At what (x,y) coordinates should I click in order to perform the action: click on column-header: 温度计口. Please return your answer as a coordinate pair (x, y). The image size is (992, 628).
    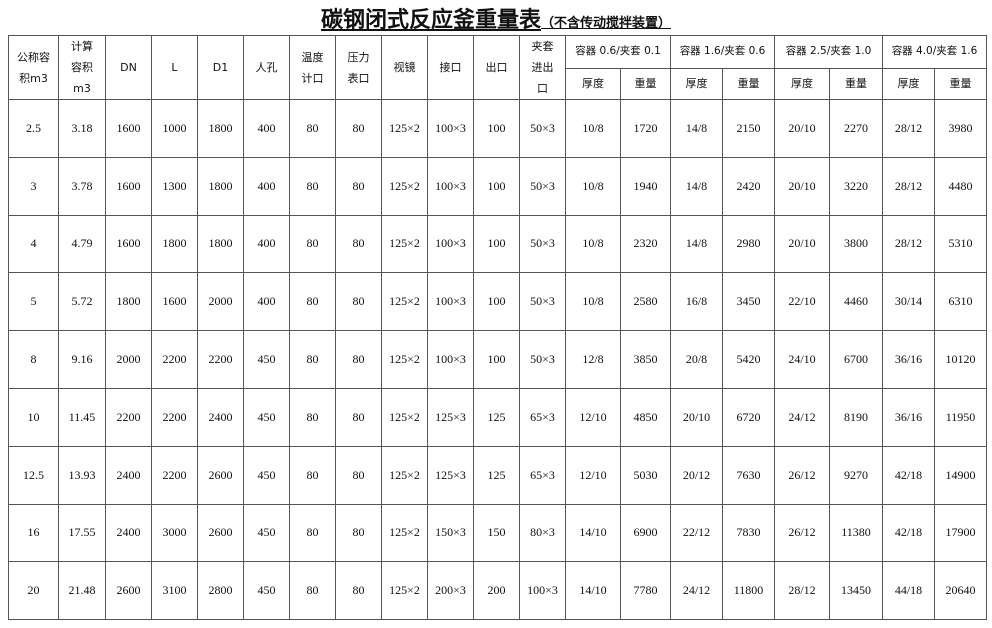
    Looking at the image, I should click on (312, 67).